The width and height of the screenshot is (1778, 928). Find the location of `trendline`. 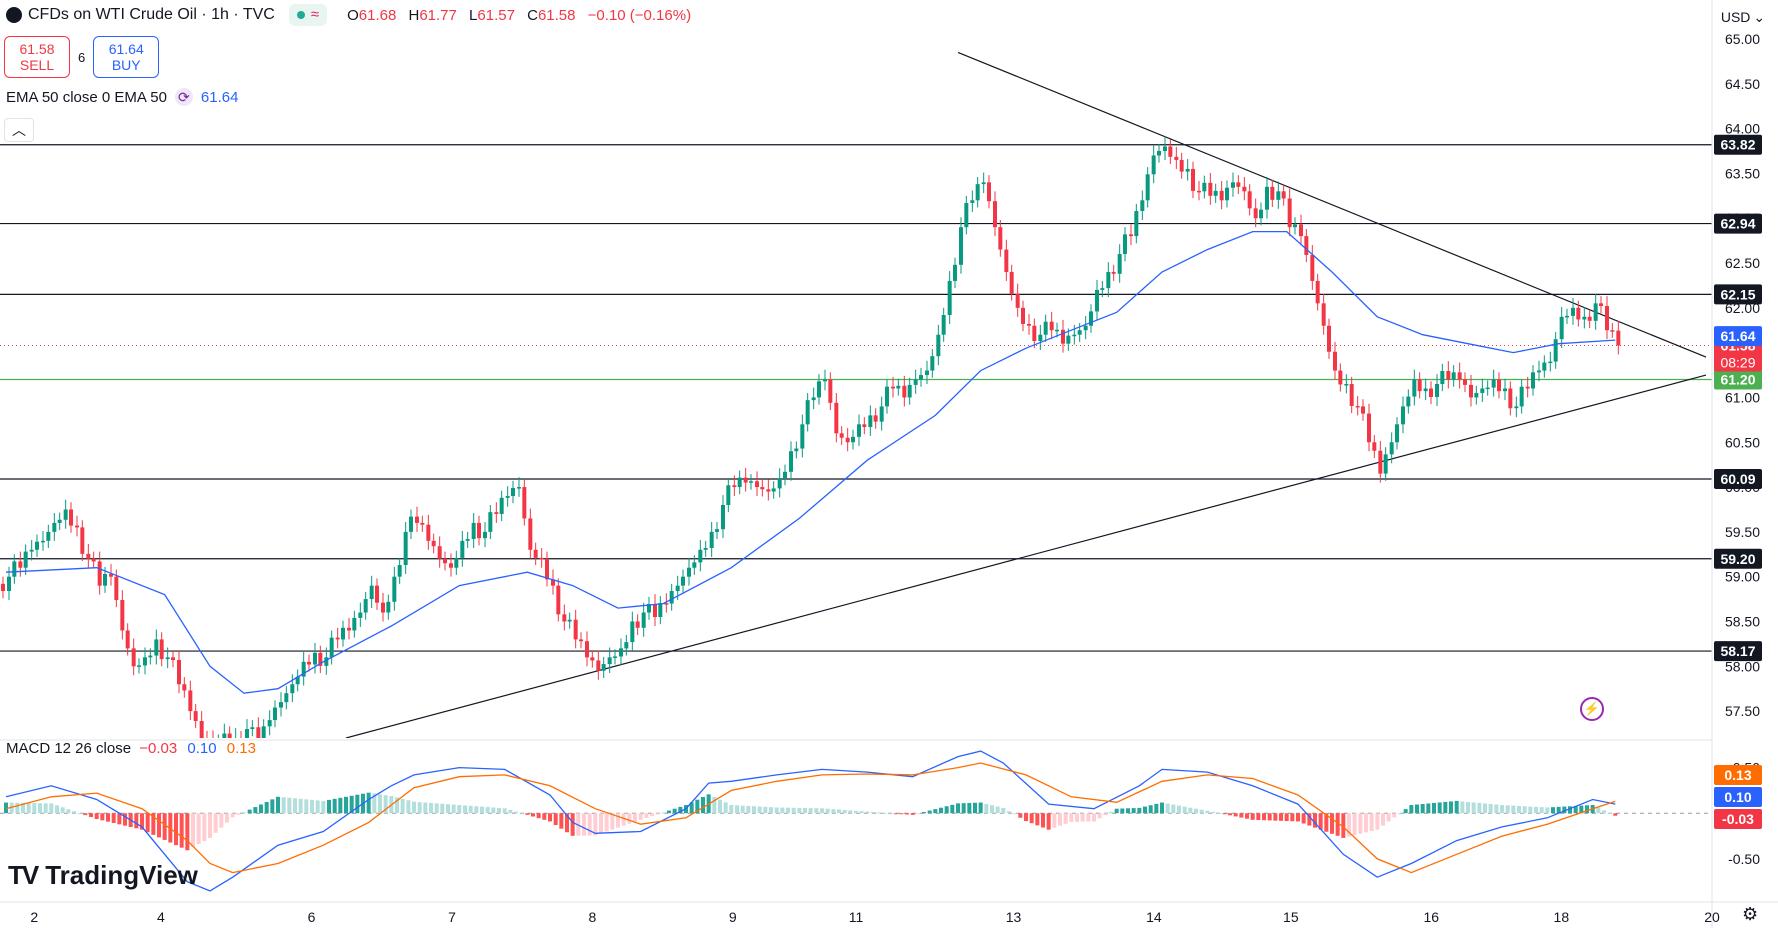

trendline is located at coordinates (1332, 204).